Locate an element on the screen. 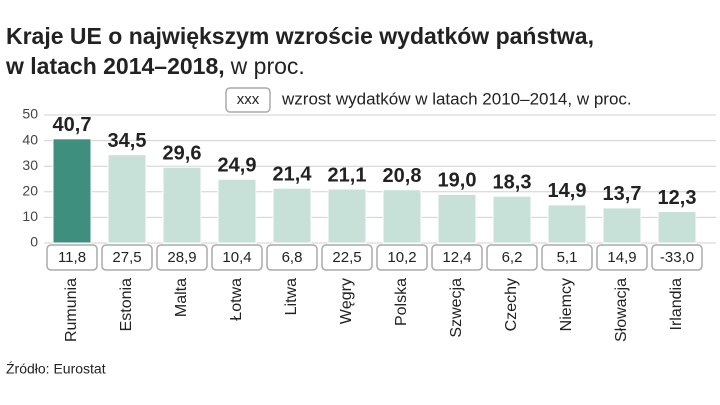  value-label: 13,7 is located at coordinates (622, 194).